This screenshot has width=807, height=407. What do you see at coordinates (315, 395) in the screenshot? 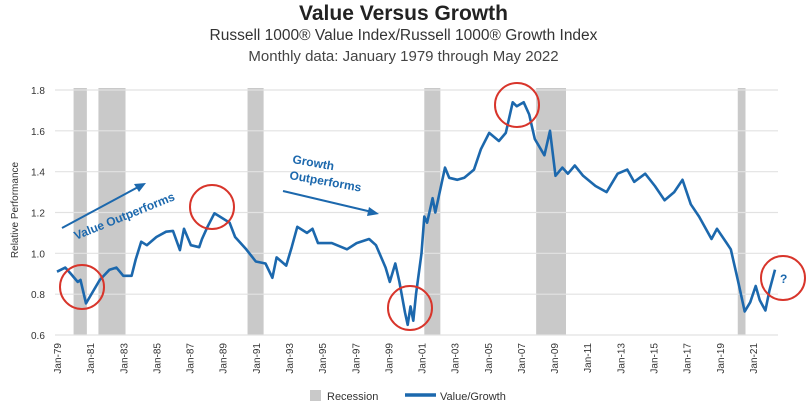
I see `legend-recession-swatch` at bounding box center [315, 395].